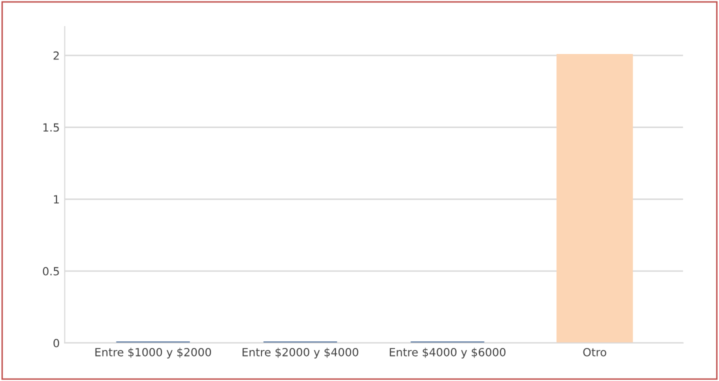 This screenshot has width=719, height=381. I want to click on y-tick-label: 1.5, so click(51, 127).